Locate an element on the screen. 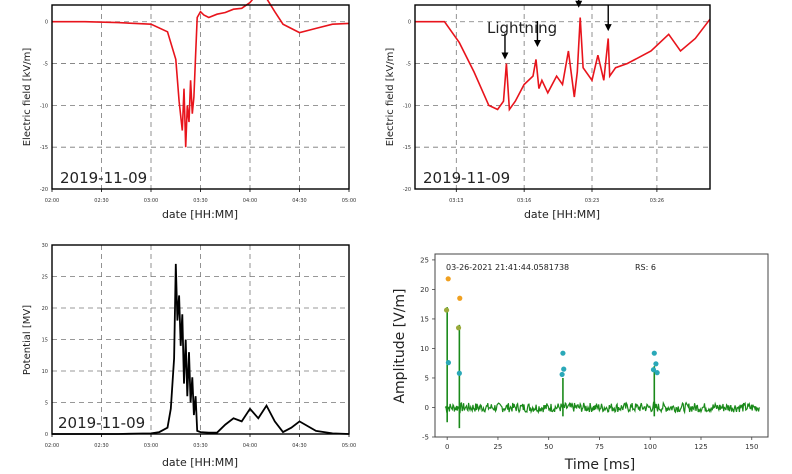 The height and width of the screenshot is (474, 792). amplitude-timestamp: 03-26-2021 21:41:44.0581738 is located at coordinates (507, 267).